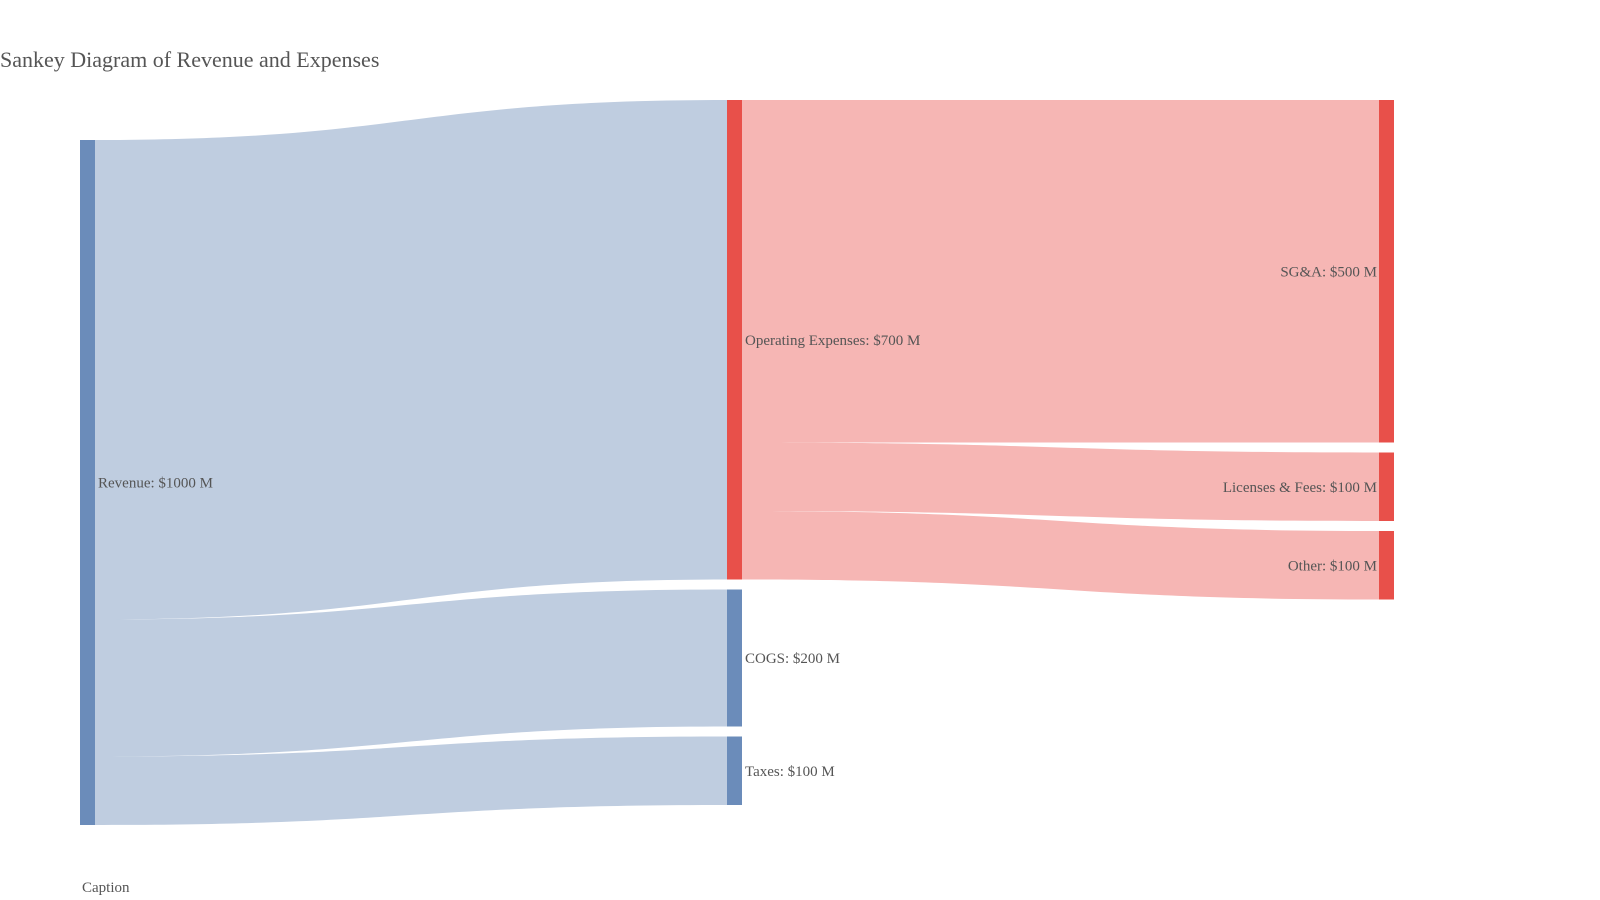 Image resolution: width=1600 pixels, height=900 pixels. Describe the element at coordinates (1386, 487) in the screenshot. I see `node-licenses` at that location.